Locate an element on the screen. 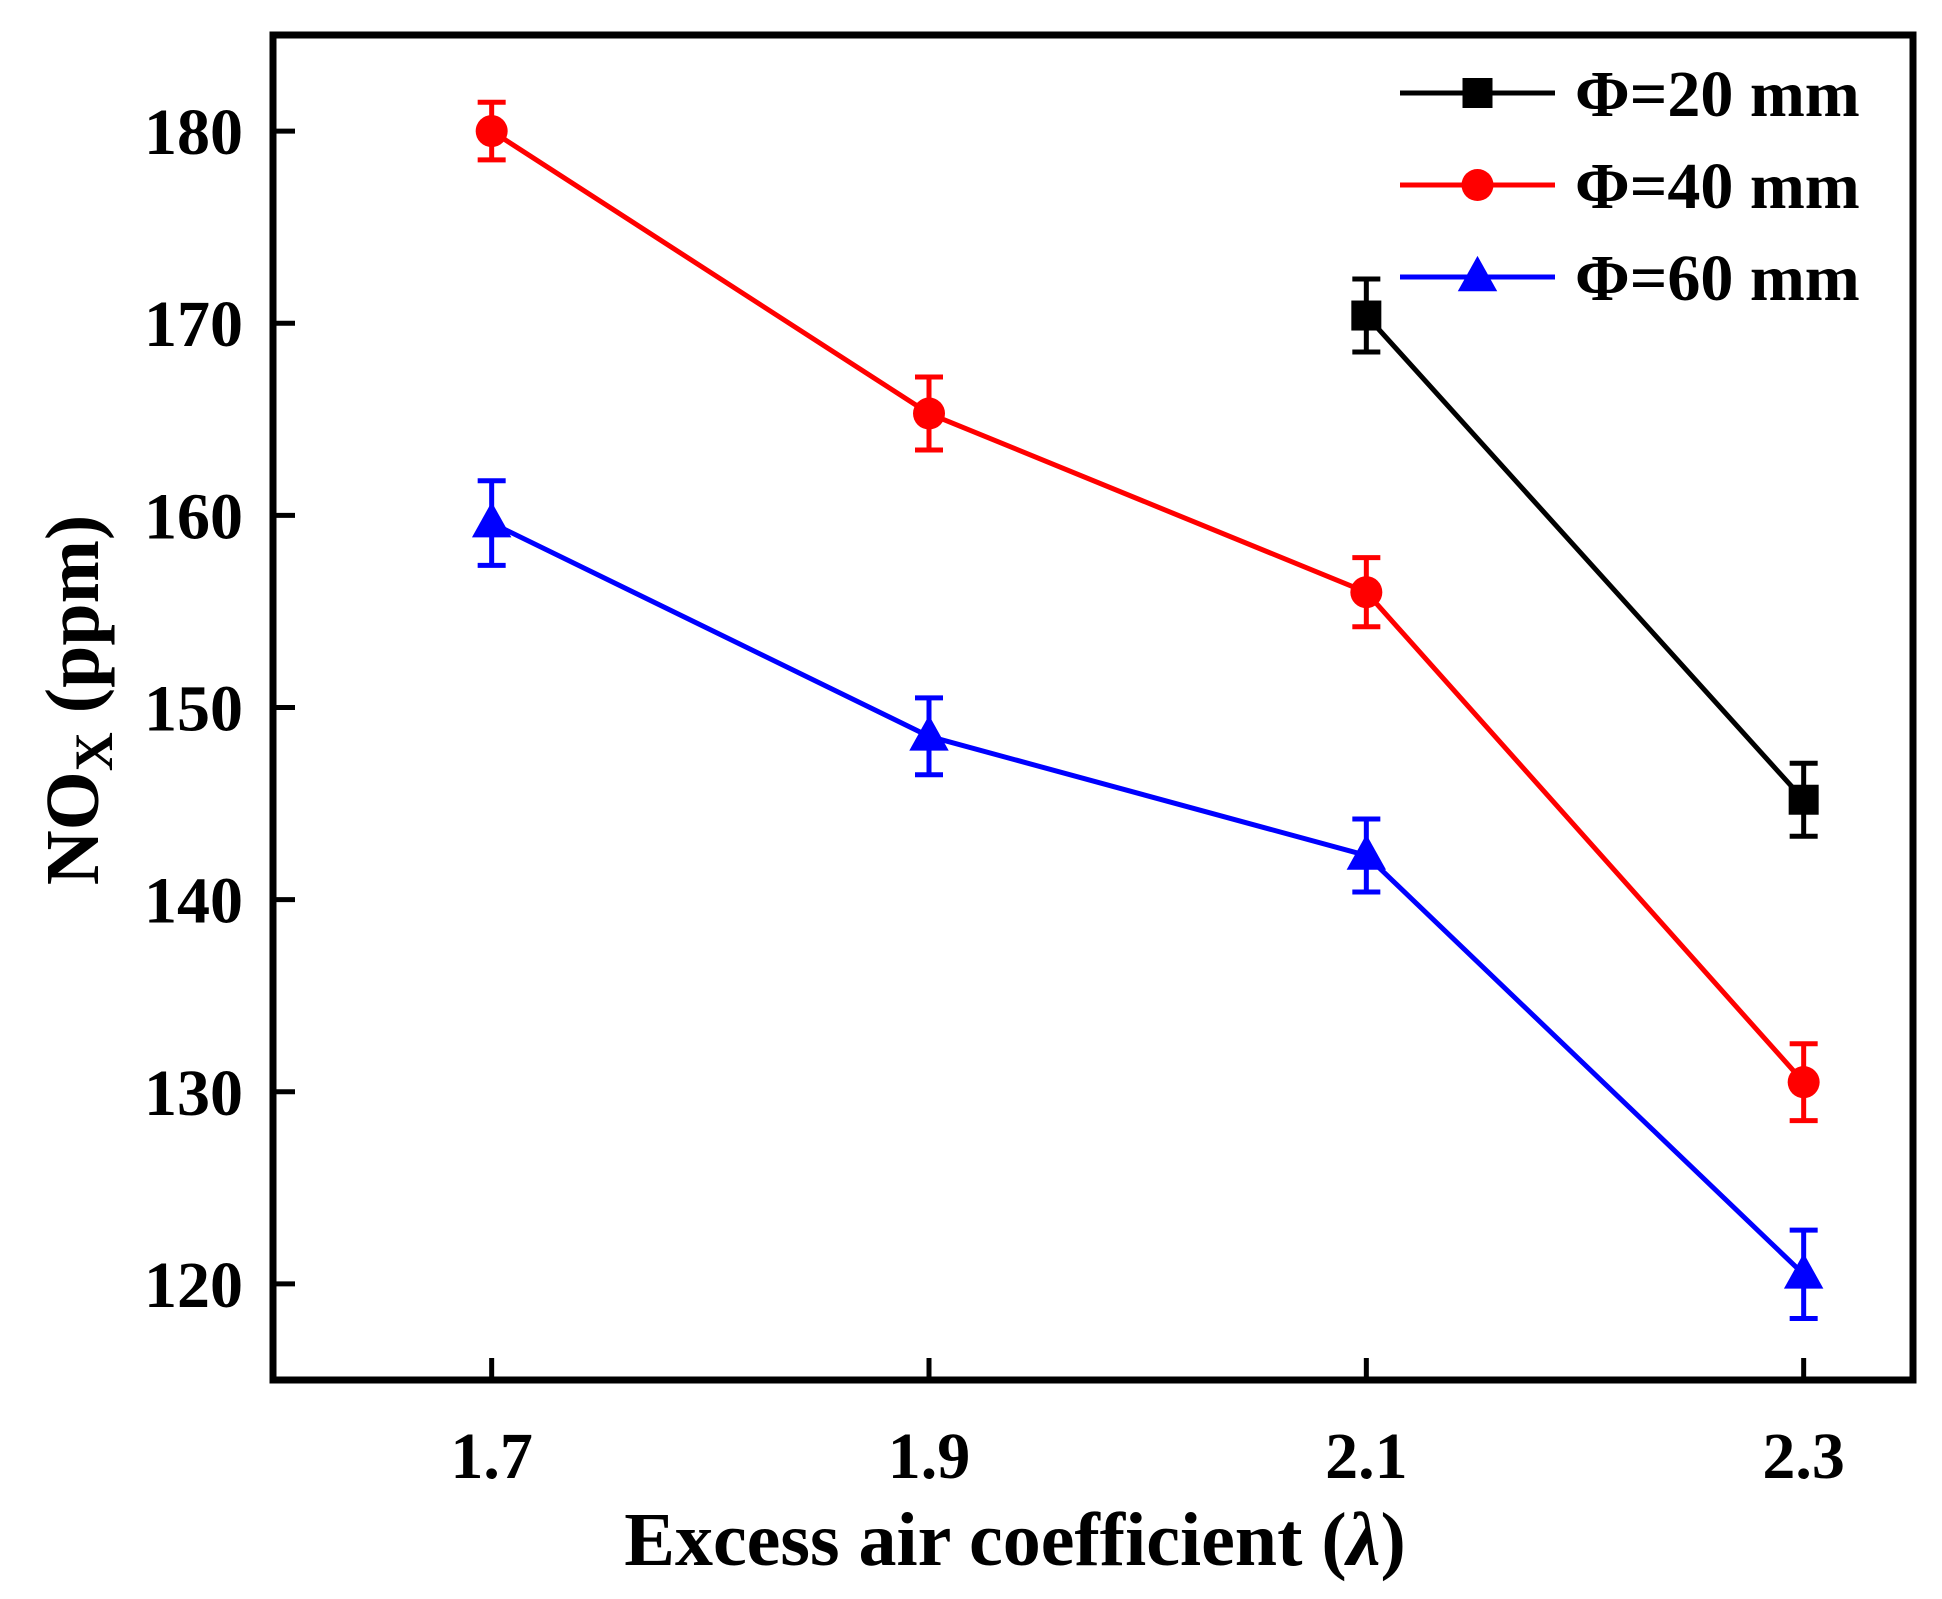 The image size is (1942, 1599). legend-item: Φ=20 mm is located at coordinates (1630, 94).